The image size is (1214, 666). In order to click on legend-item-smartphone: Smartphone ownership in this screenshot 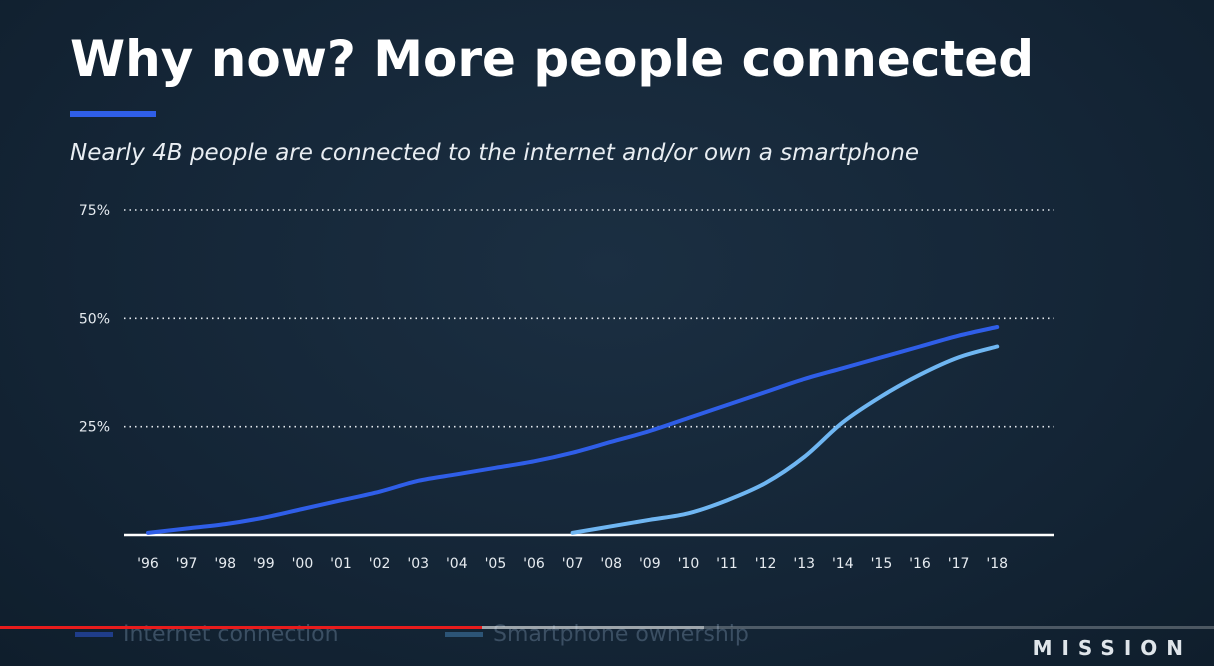, I will do `click(597, 634)`.